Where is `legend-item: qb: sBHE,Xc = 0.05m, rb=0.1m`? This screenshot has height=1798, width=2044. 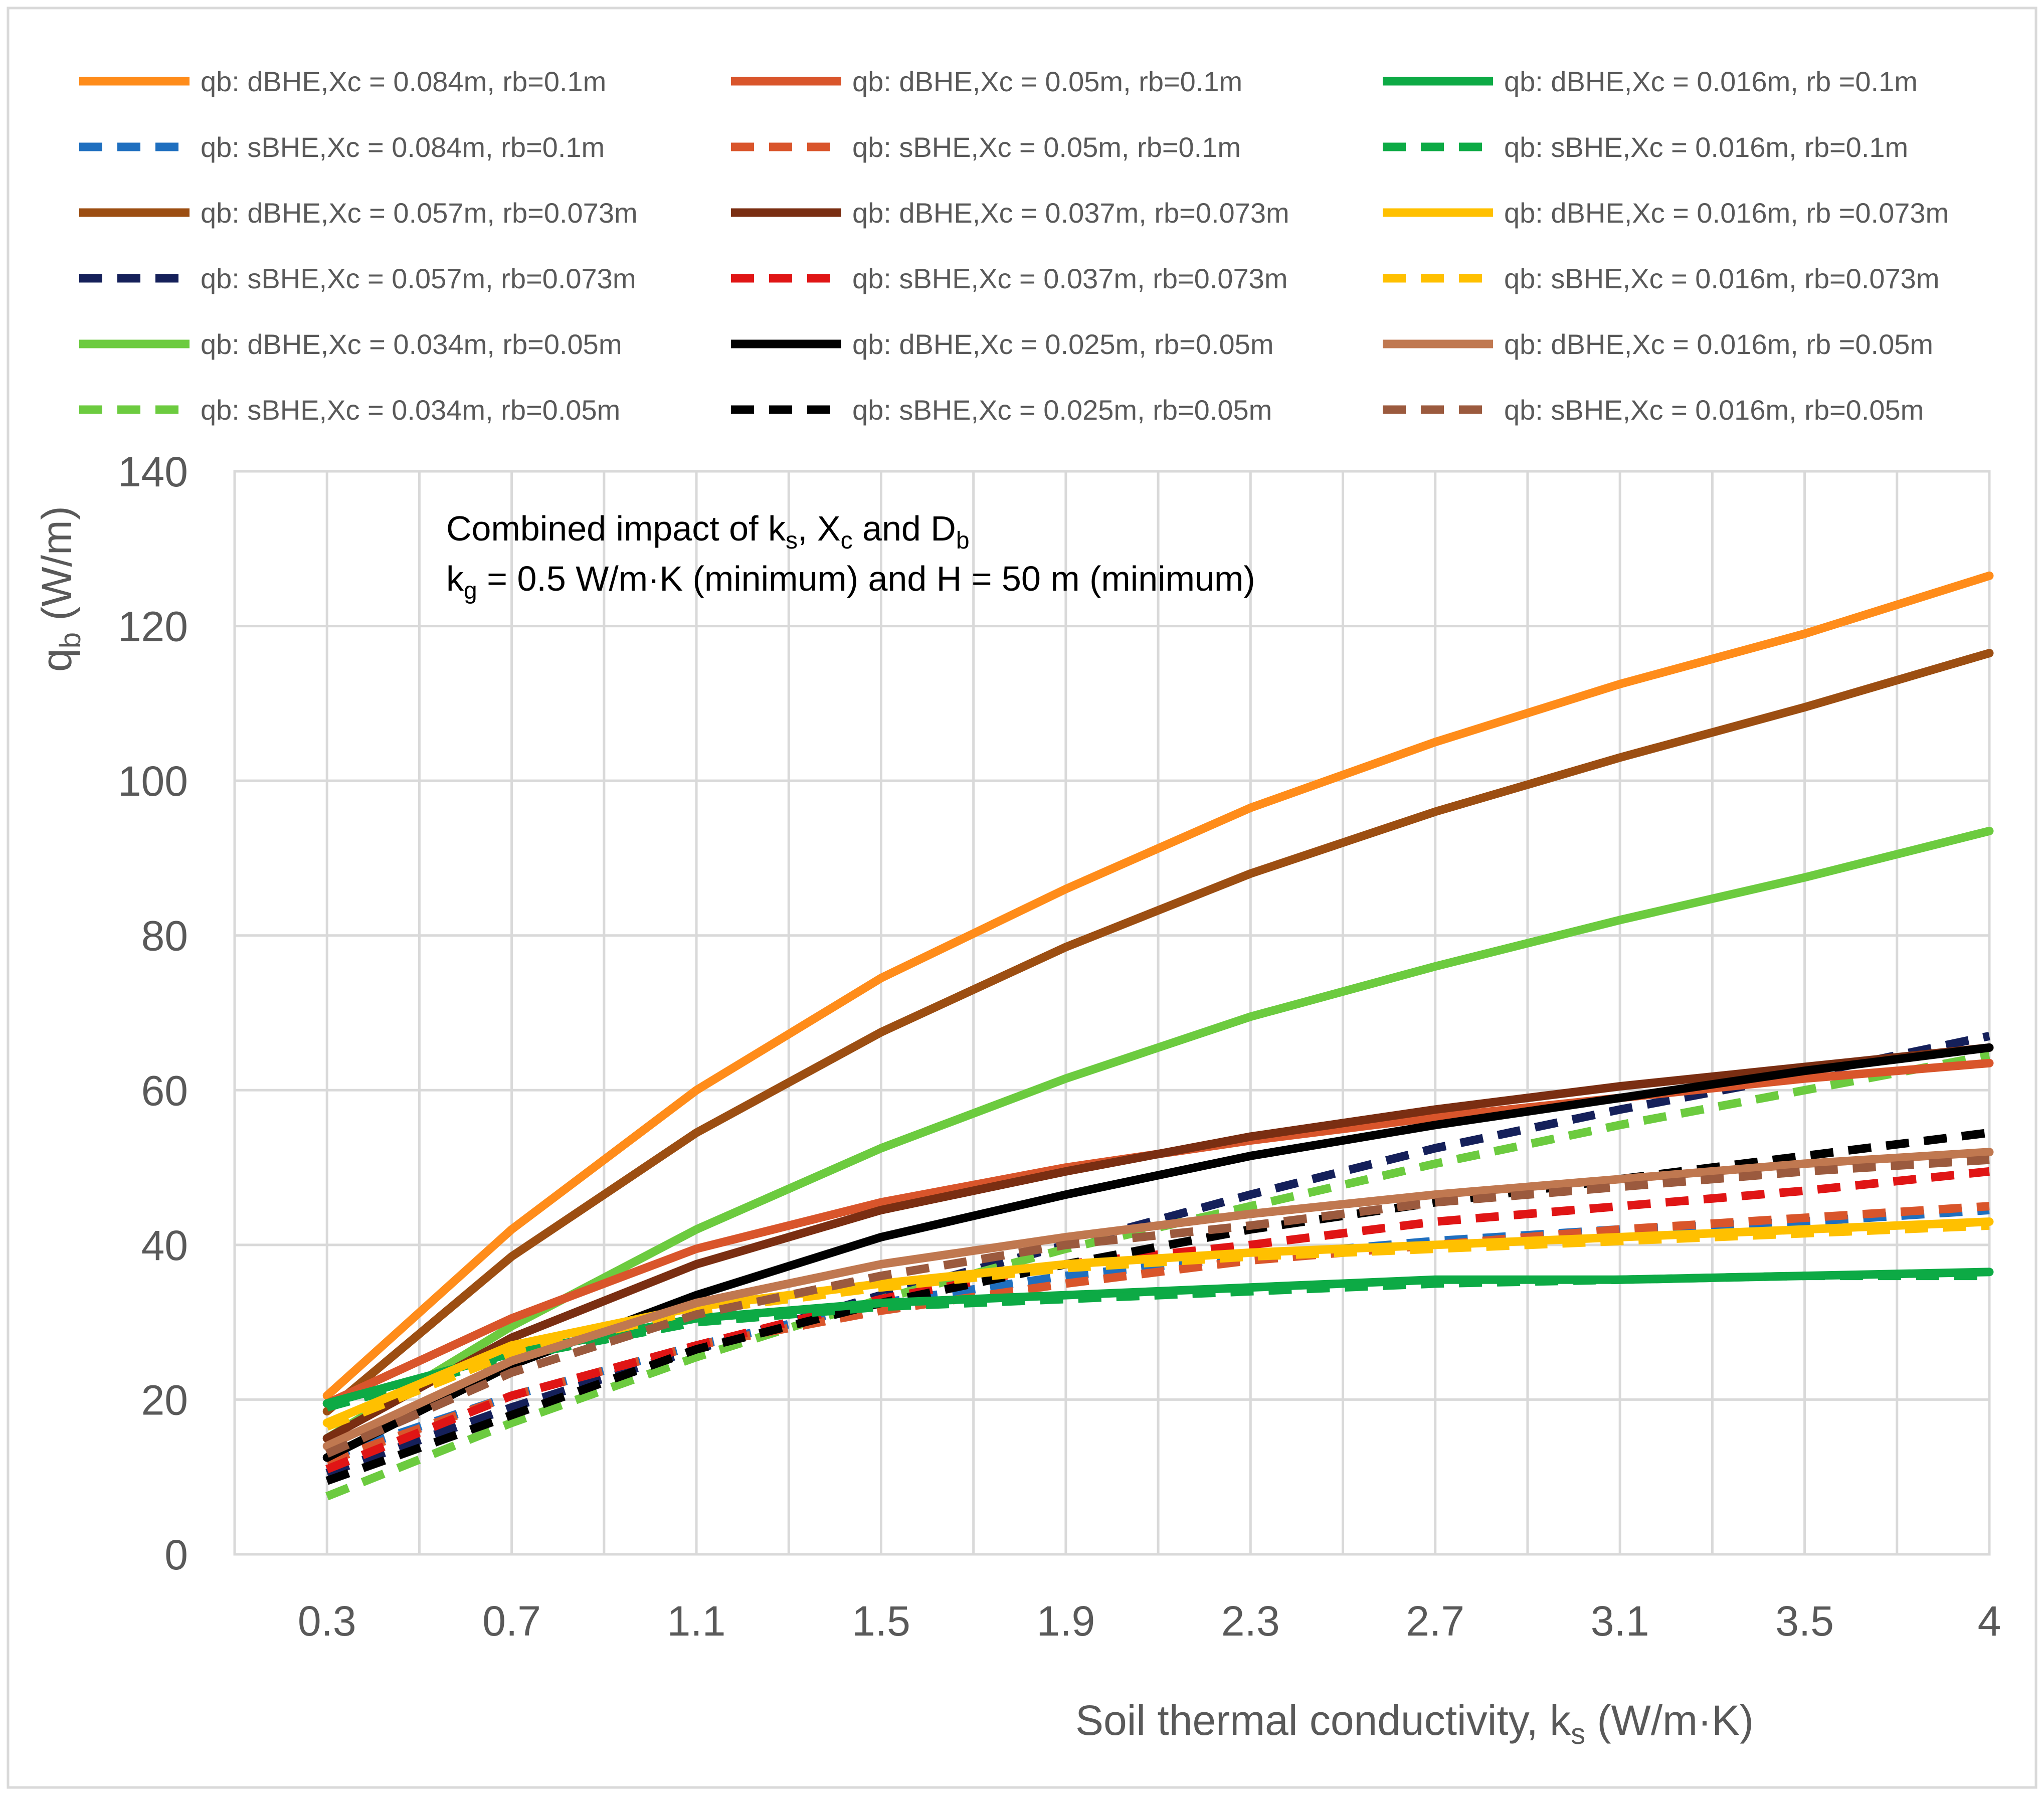
legend-item: qb: sBHE,Xc = 0.05m, rb=0.1m is located at coordinates (986, 147).